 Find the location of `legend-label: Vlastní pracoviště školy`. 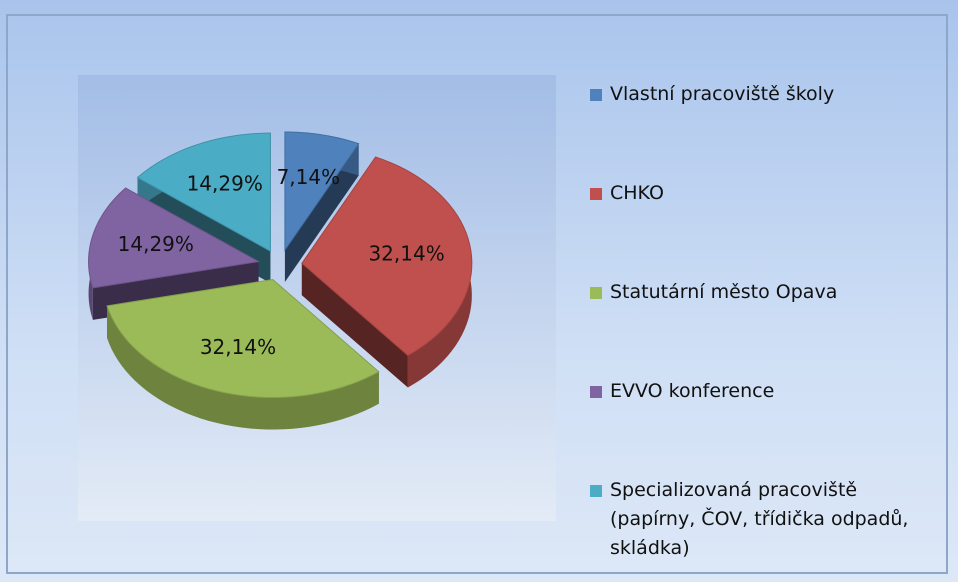

legend-label: Vlastní pracoviště školy is located at coordinates (722, 94).